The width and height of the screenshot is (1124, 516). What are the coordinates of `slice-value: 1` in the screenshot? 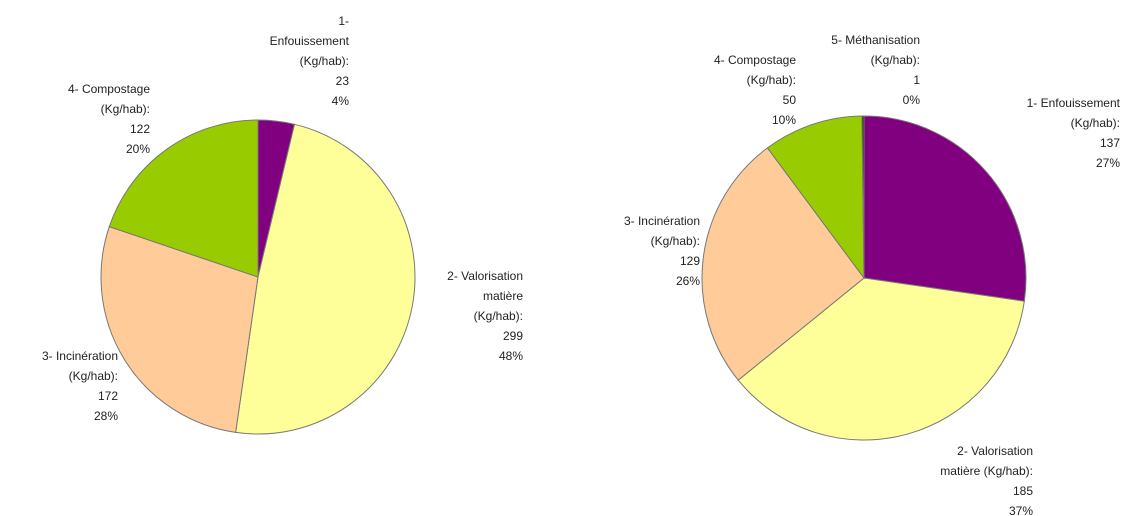 It's located at (916, 80).